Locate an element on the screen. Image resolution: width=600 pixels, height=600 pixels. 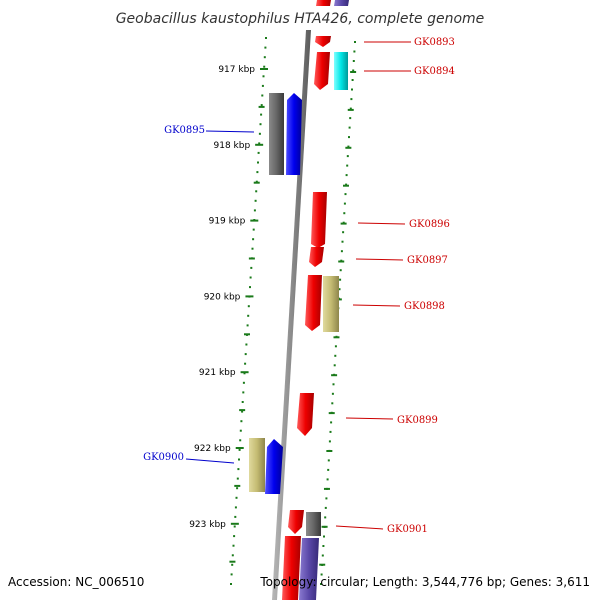
kbp-label: 923 kbp is located at coordinates (207, 525).